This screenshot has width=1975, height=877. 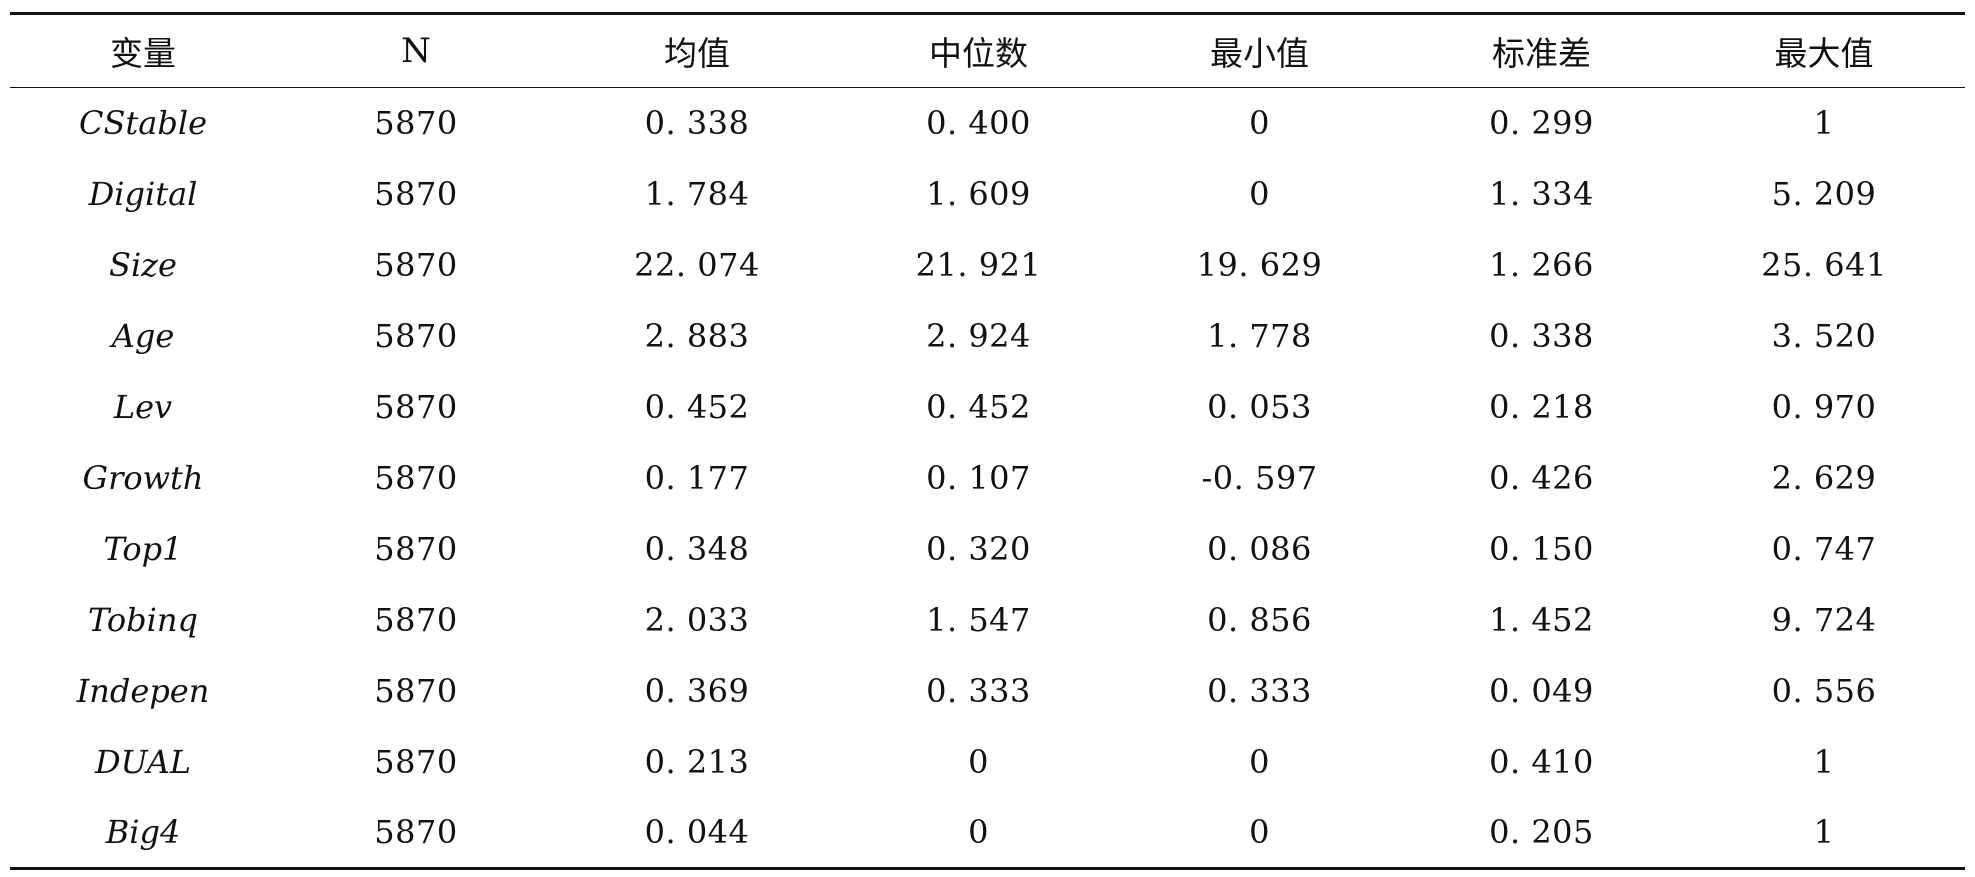 What do you see at coordinates (978, 336) in the screenshot?
I see `median-cell: 2. 924` at bounding box center [978, 336].